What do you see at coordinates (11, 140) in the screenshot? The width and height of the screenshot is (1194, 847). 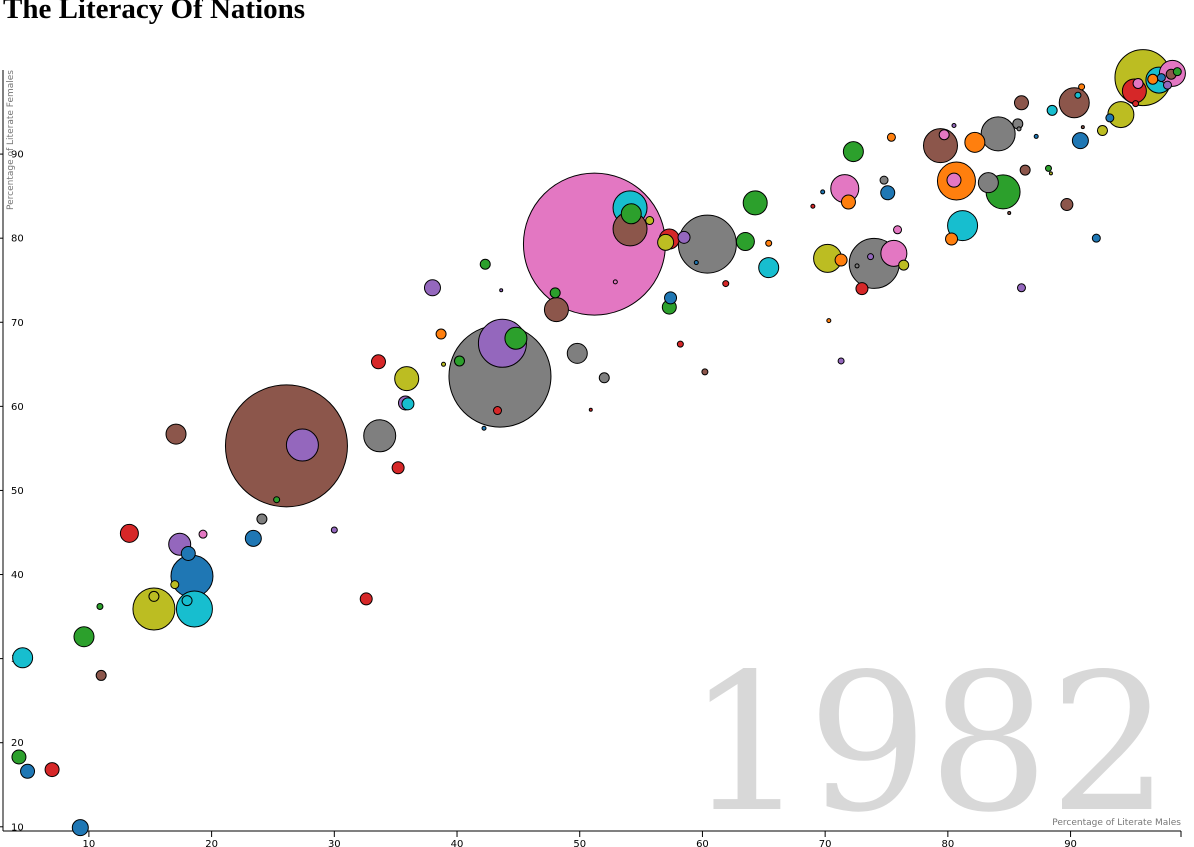 I see `y-axis-title: Percentage of Literate Females` at bounding box center [11, 140].